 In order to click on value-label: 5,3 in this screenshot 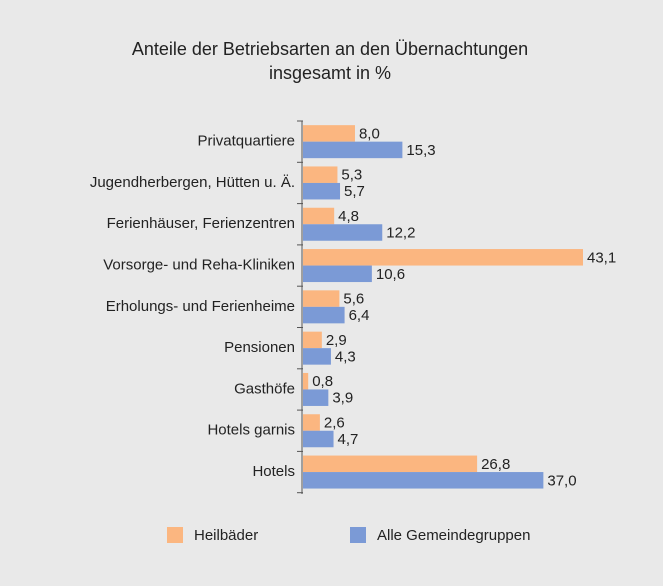, I will do `click(351, 175)`.